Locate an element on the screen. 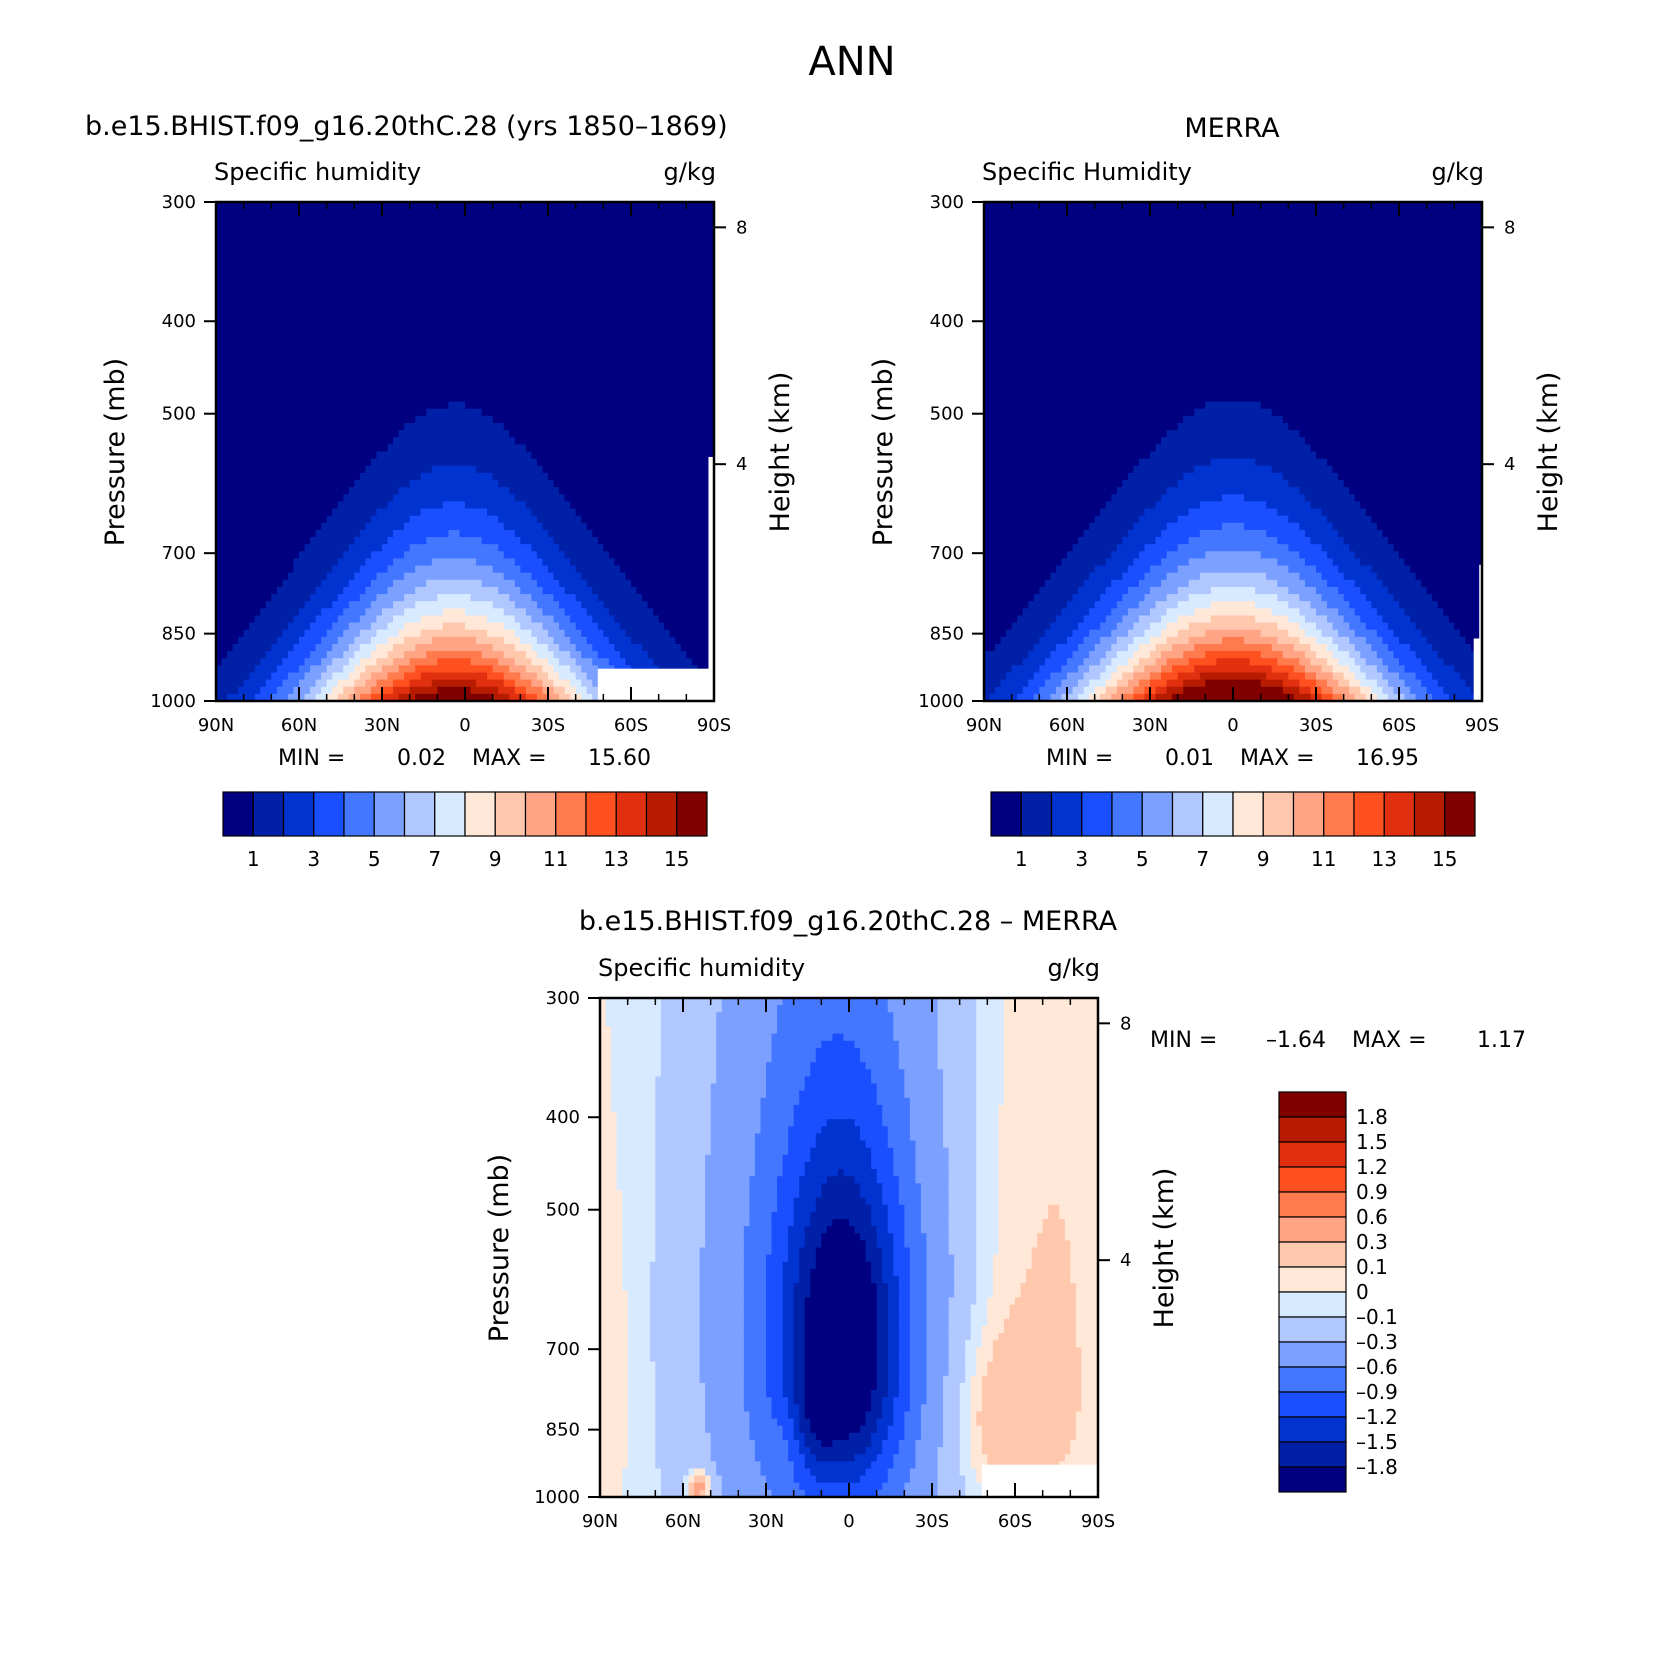 The height and width of the screenshot is (1674, 1674). colorbar-label: 0.1 is located at coordinates (1372, 1267).